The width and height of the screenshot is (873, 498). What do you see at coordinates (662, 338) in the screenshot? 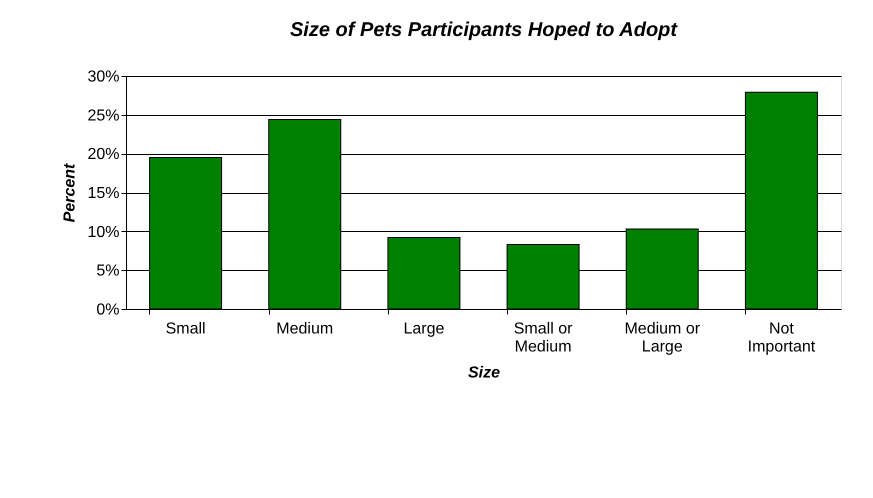
I see `x-tick-label: Medium or Large` at bounding box center [662, 338].